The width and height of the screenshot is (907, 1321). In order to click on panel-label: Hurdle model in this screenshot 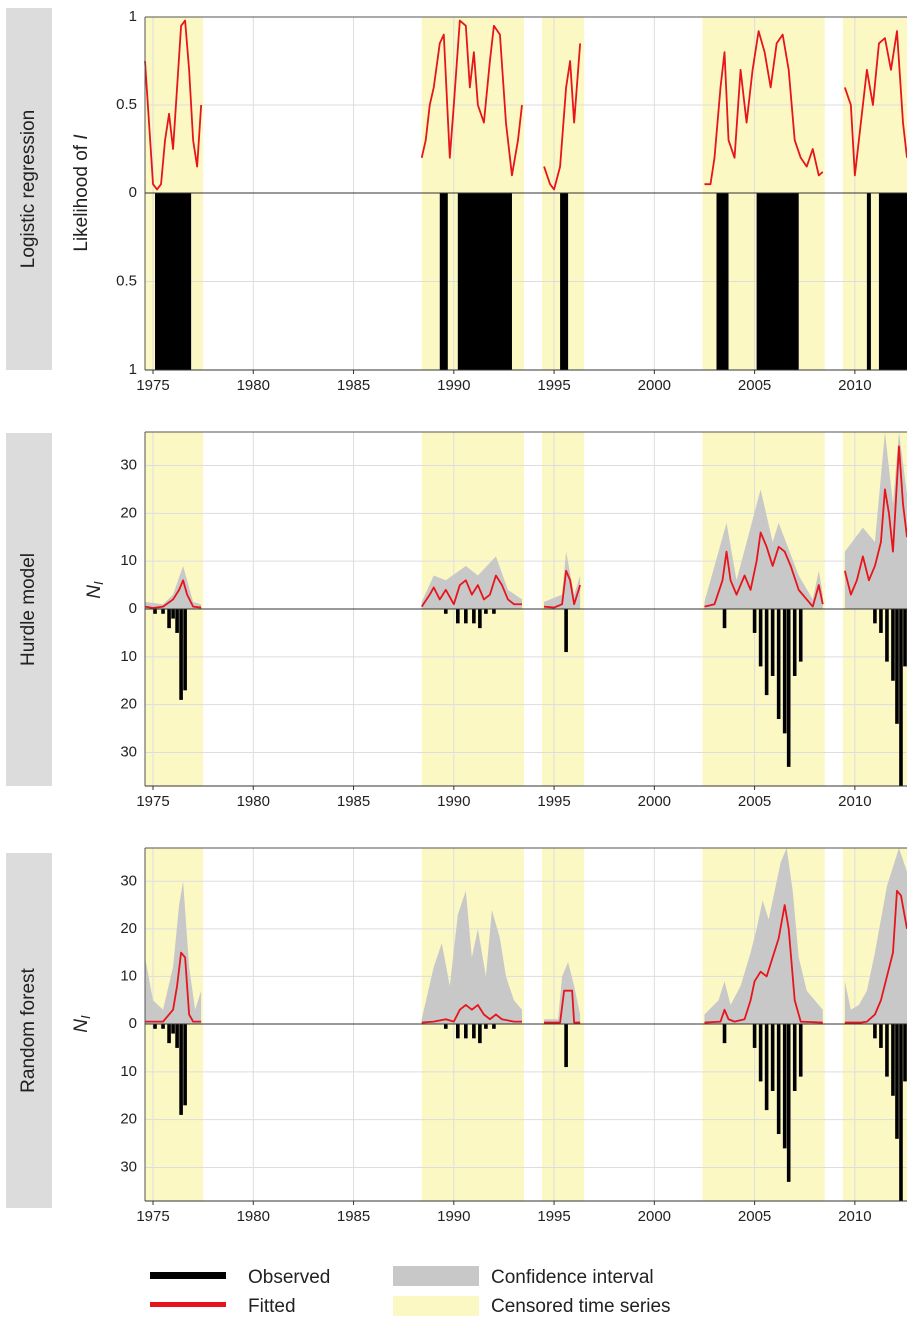, I will do `click(28, 609)`.